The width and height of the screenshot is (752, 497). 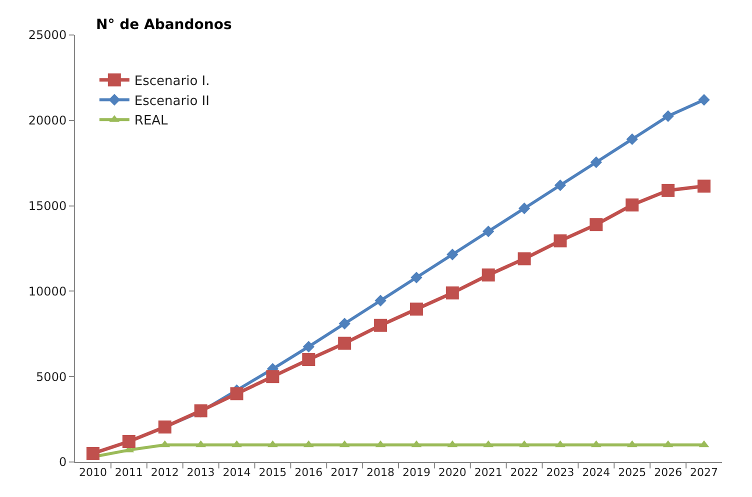 What do you see at coordinates (200, 473) in the screenshot?
I see `x-tick-label: 2013` at bounding box center [200, 473].